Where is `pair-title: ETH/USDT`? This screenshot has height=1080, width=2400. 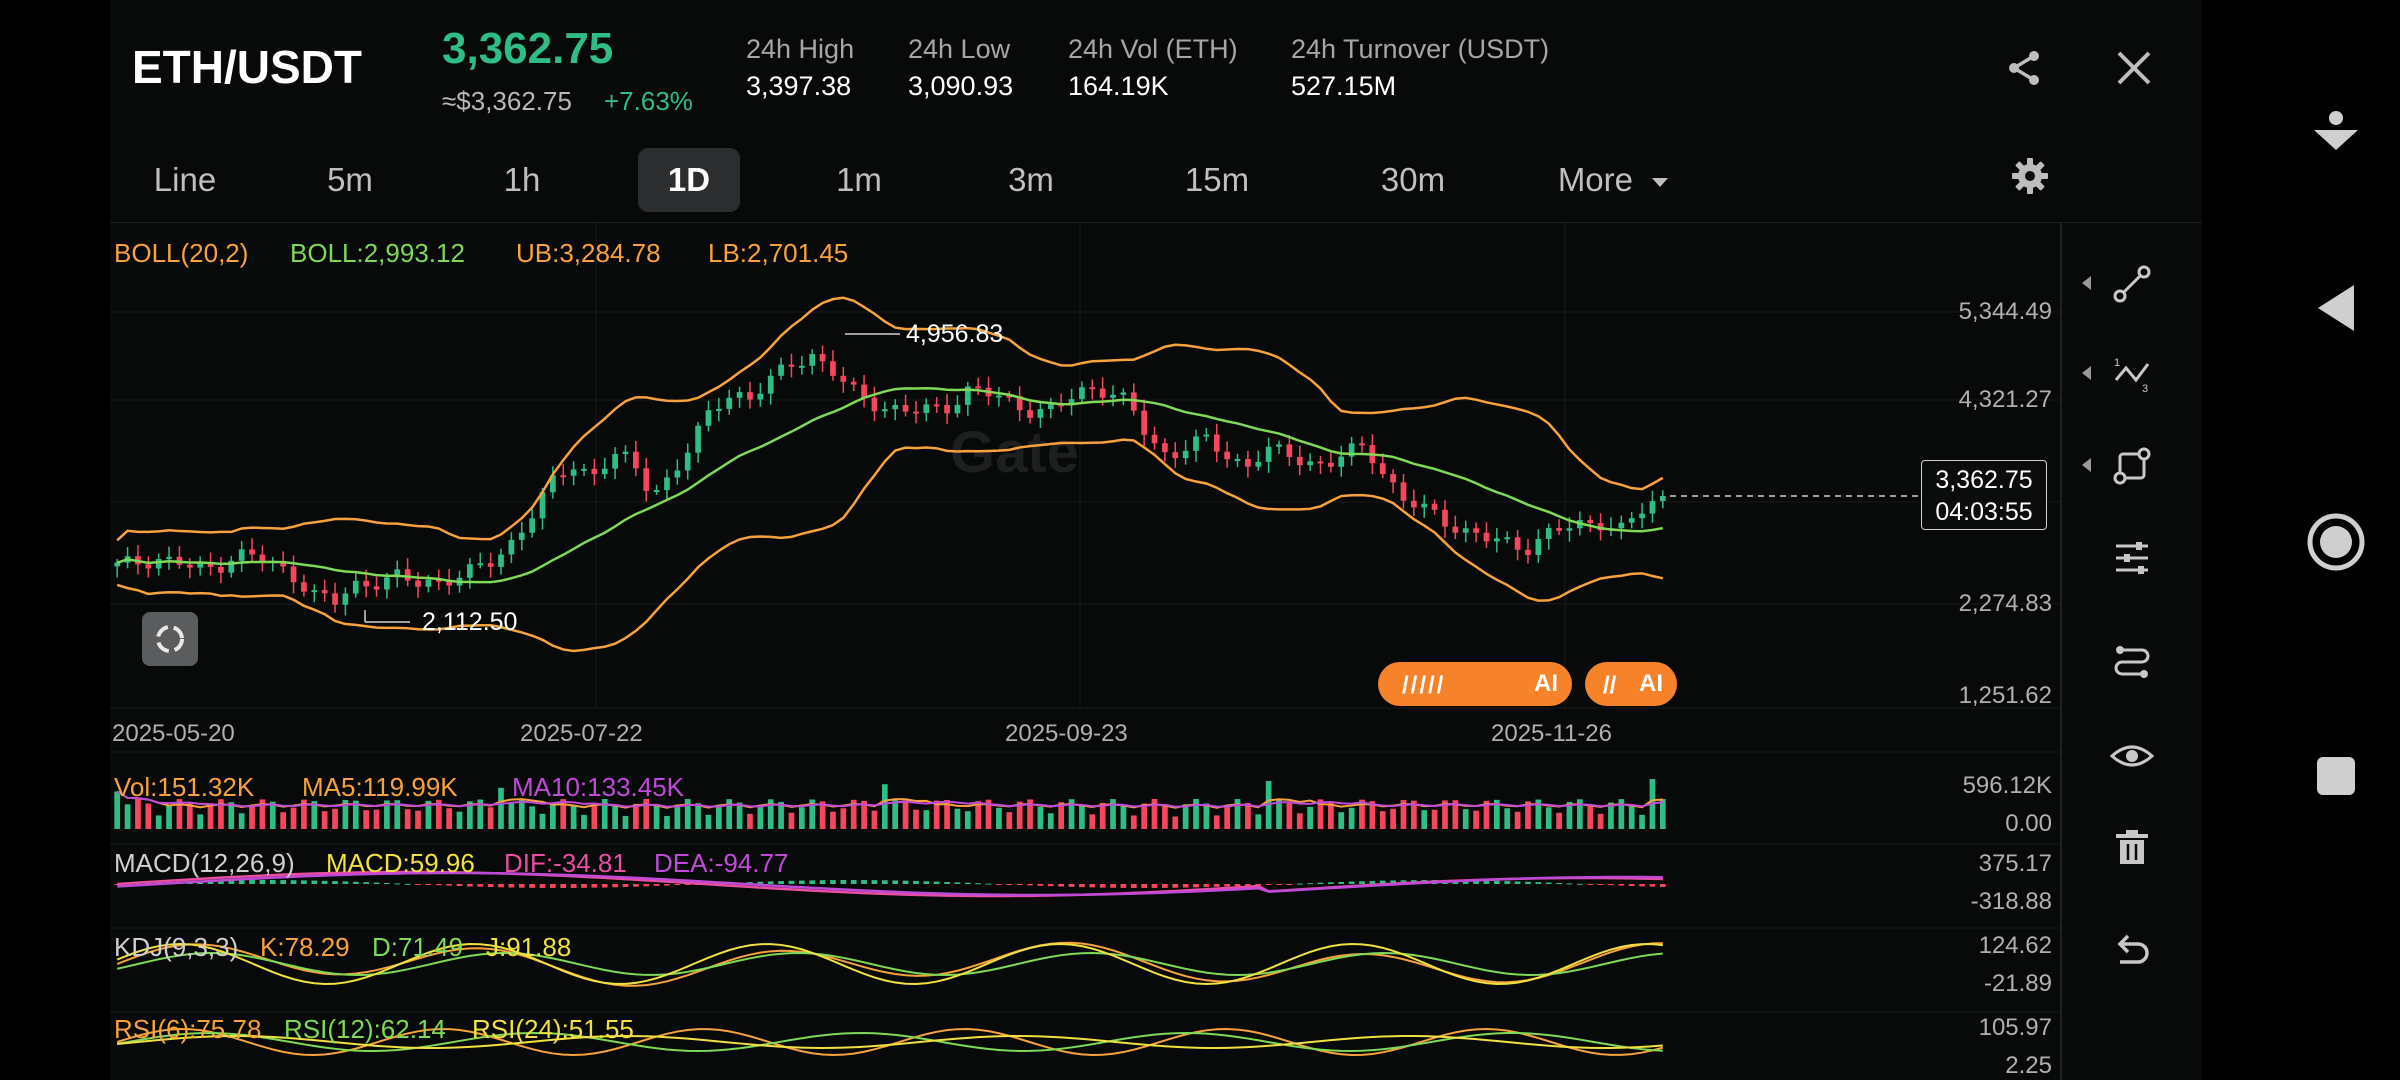 pair-title: ETH/USDT is located at coordinates (247, 67).